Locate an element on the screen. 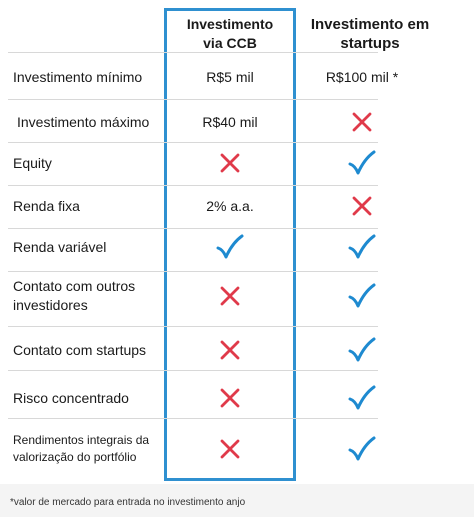 This screenshot has width=474, height=517. cell-value: R$5 mil is located at coordinates (230, 77).